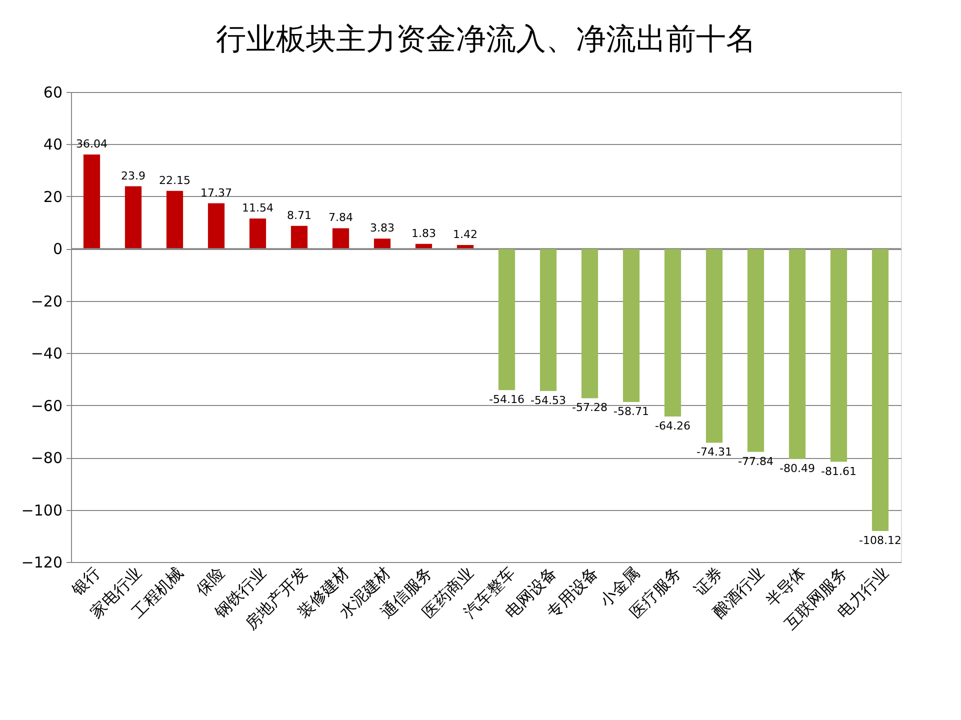  I want to click on y-tick-label: 20, so click(52, 197).